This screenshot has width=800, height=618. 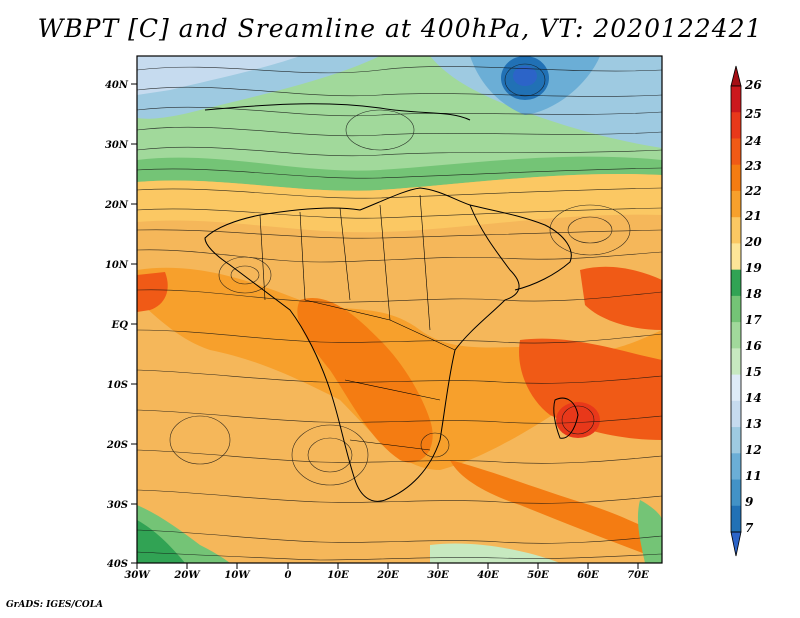 What do you see at coordinates (117, 445) in the screenshot?
I see `lat-label: 20S` at bounding box center [117, 445].